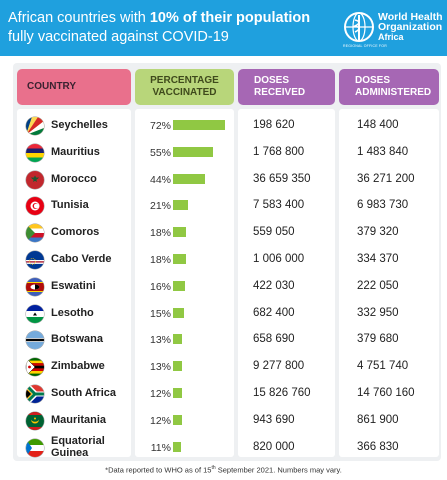 The width and height of the screenshot is (447, 480). I want to click on country-name: Lesotho, so click(72, 312).